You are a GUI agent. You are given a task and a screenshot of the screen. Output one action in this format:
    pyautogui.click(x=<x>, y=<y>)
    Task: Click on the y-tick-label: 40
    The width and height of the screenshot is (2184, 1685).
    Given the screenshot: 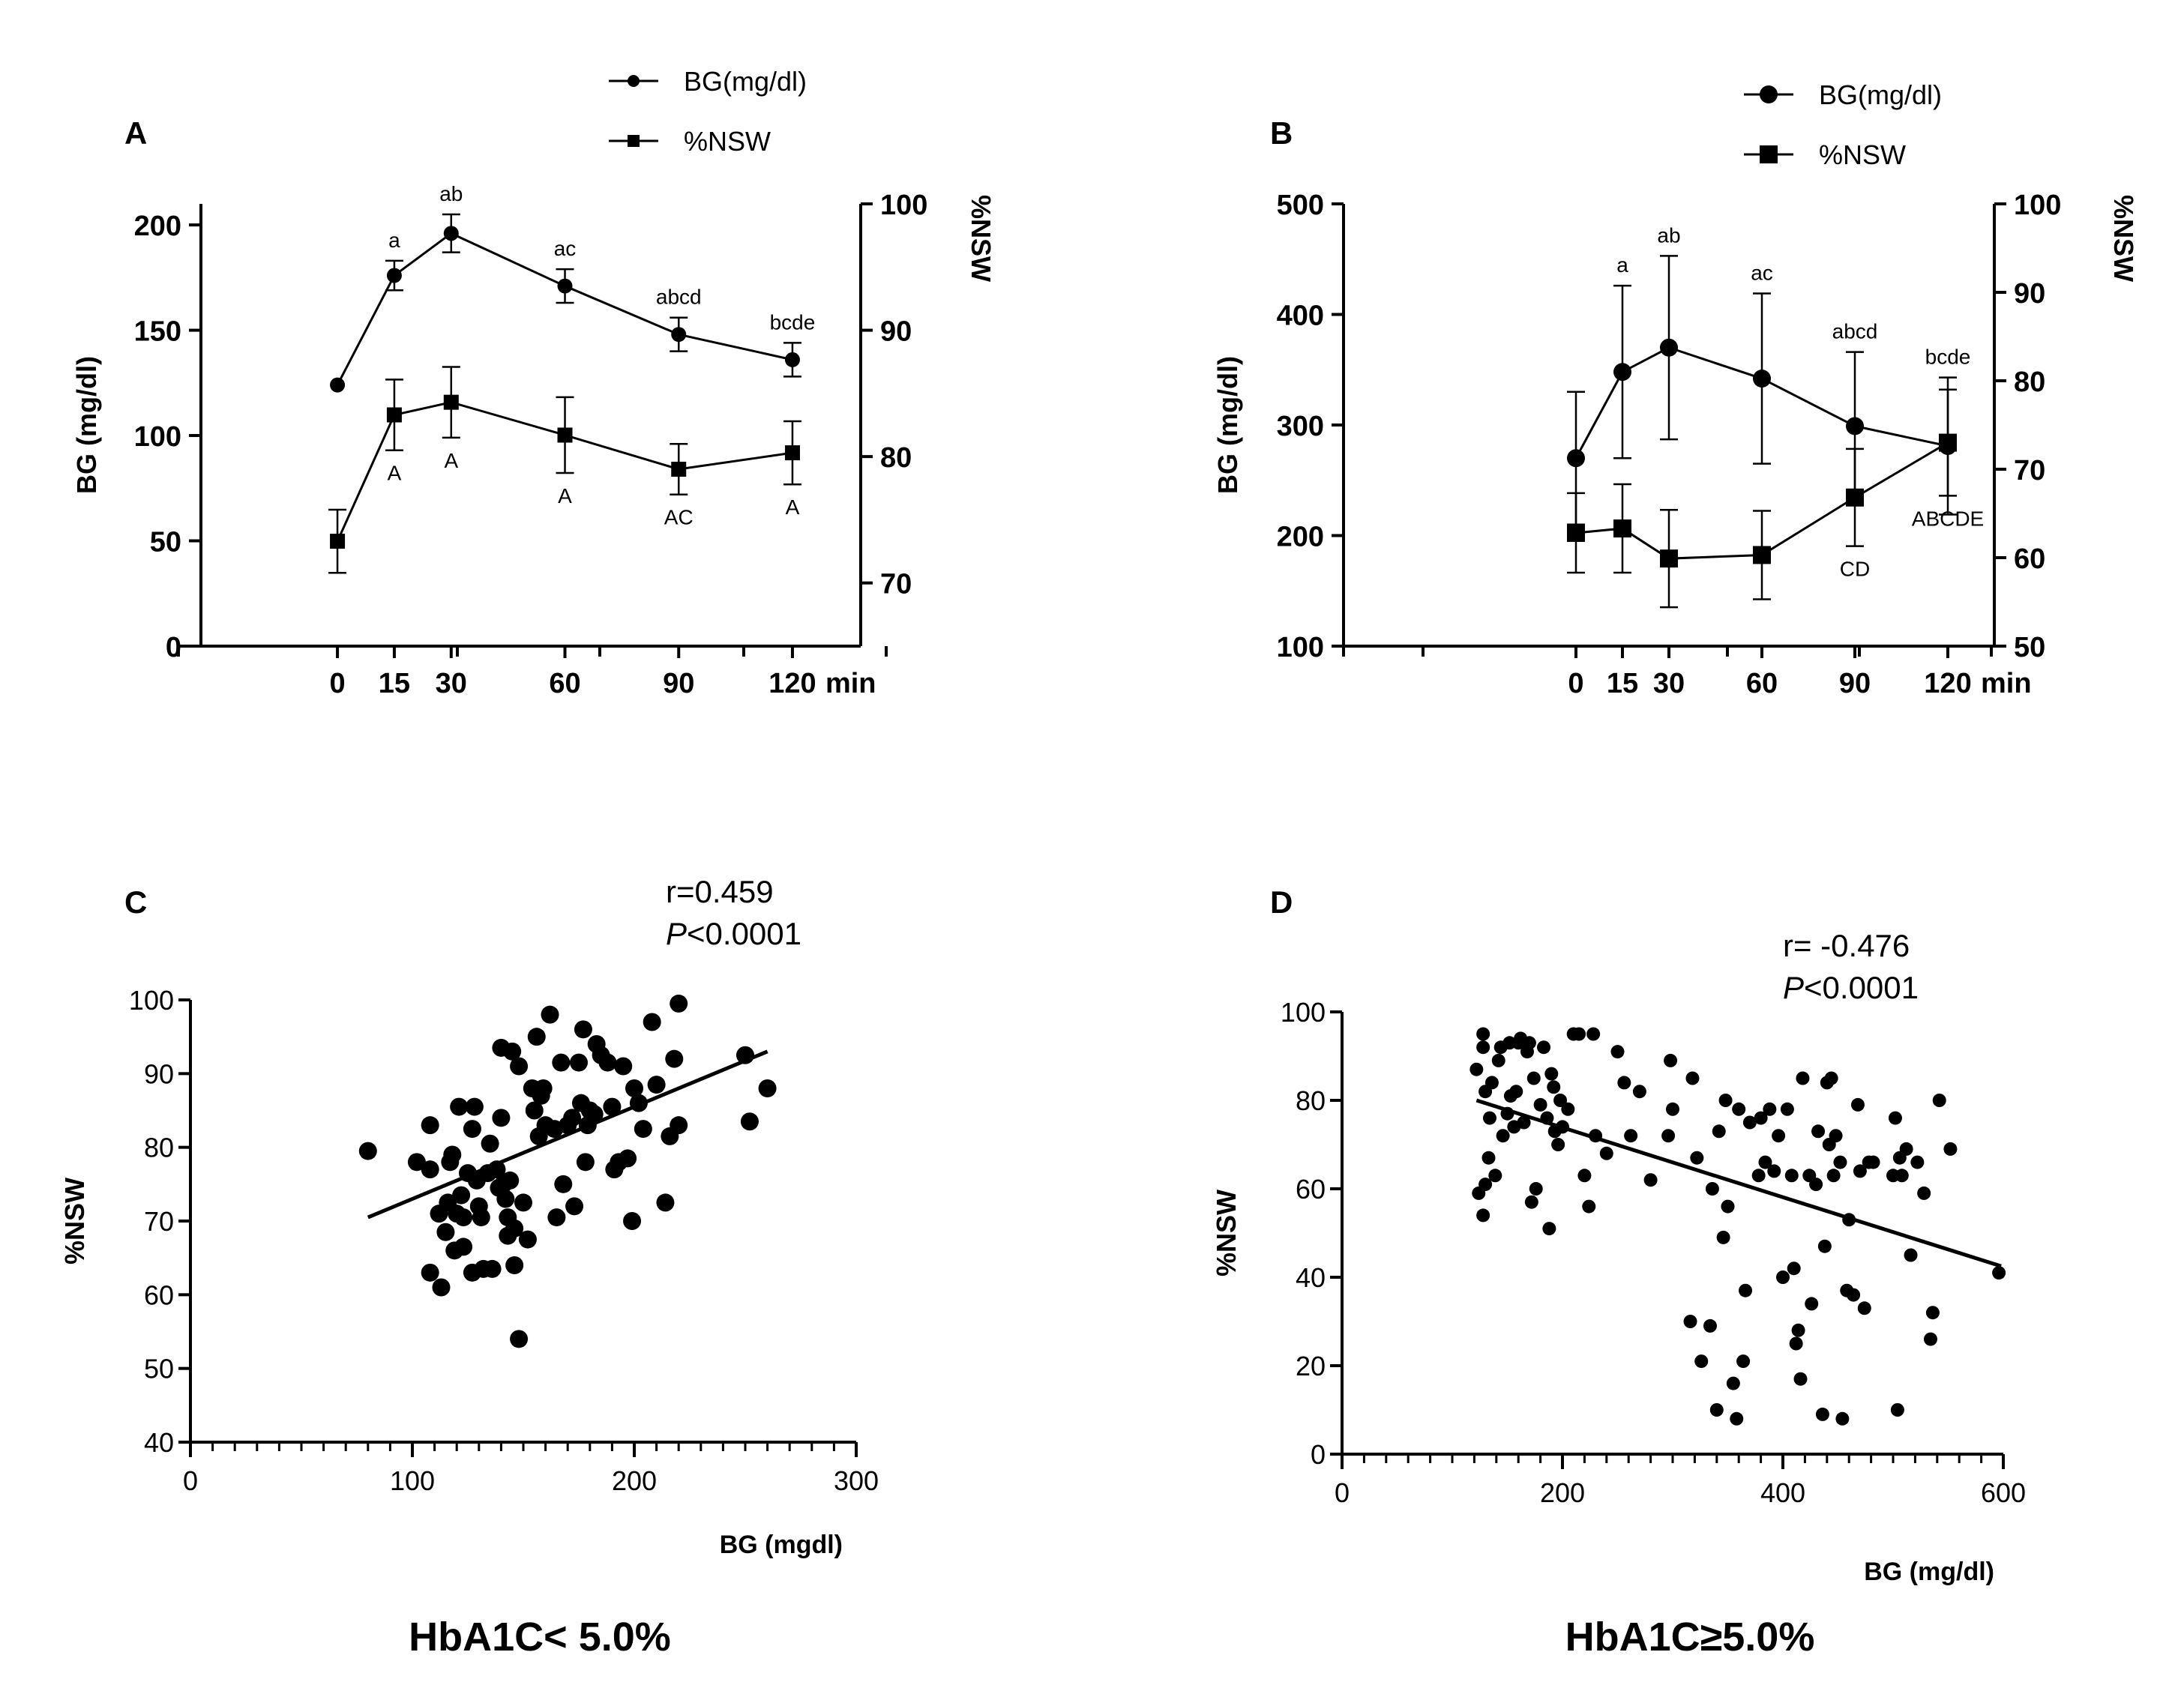 What is the action you would take?
    pyautogui.click(x=1311, y=1278)
    